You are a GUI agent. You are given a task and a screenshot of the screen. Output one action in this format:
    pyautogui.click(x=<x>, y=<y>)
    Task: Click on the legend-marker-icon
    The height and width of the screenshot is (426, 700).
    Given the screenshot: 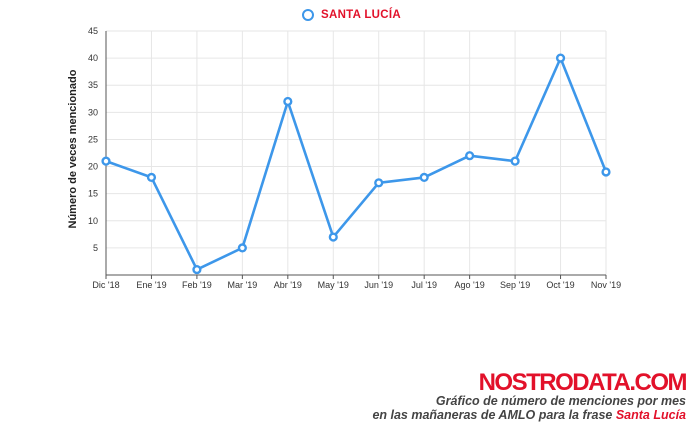 What is the action you would take?
    pyautogui.click(x=308, y=15)
    